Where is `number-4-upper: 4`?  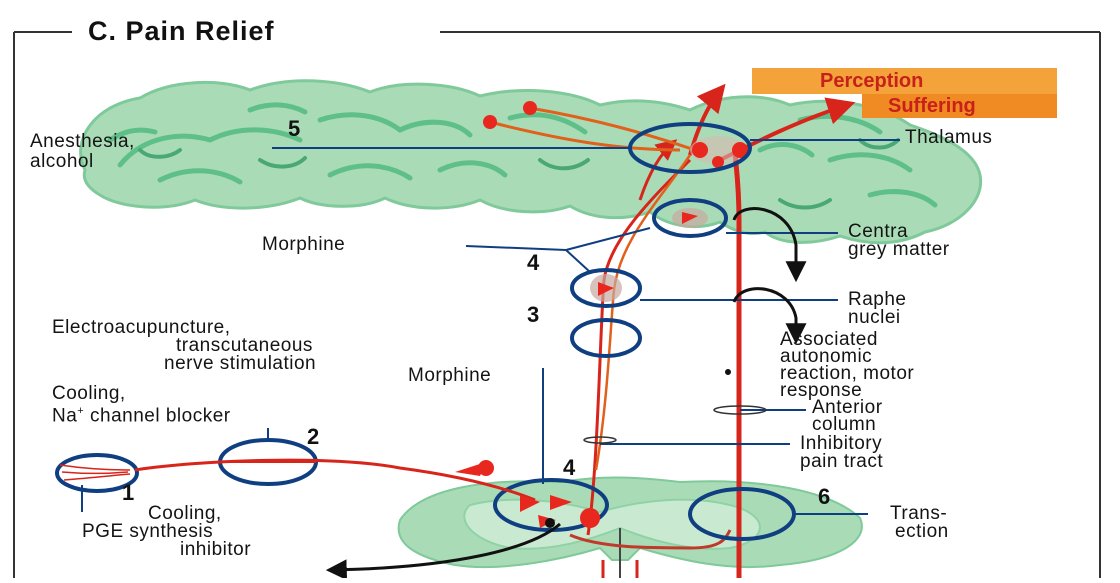 number-4-upper: 4 is located at coordinates (533, 263).